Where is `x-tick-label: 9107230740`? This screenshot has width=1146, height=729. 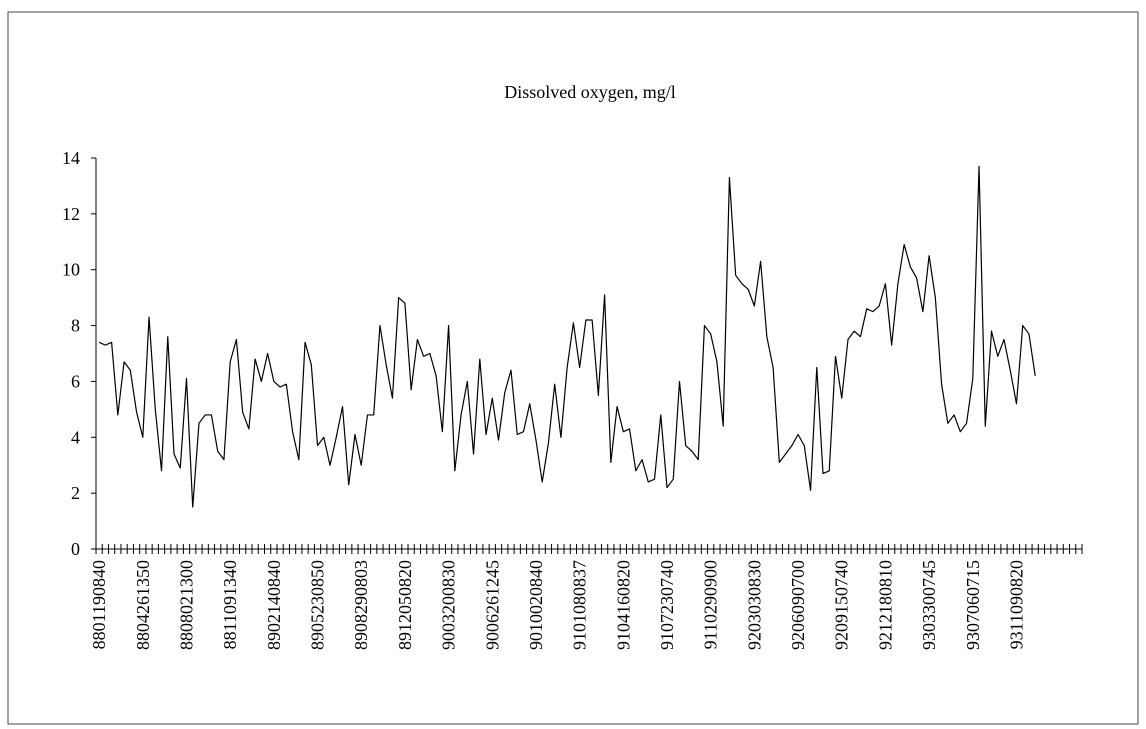 x-tick-label: 9107230740 is located at coordinates (667, 605).